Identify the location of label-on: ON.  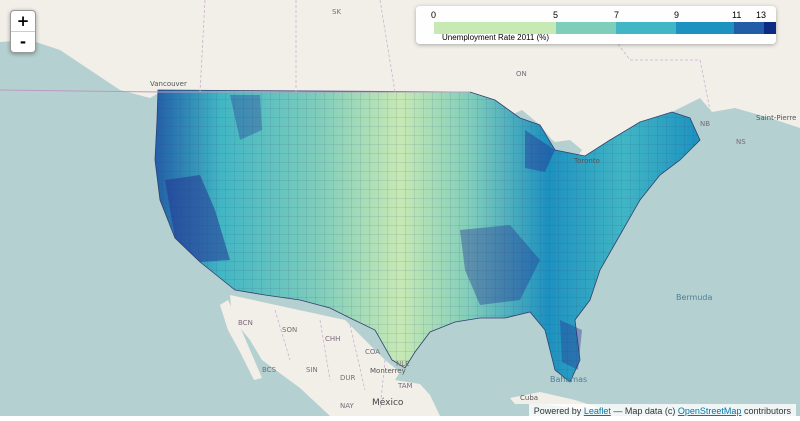
(521, 74).